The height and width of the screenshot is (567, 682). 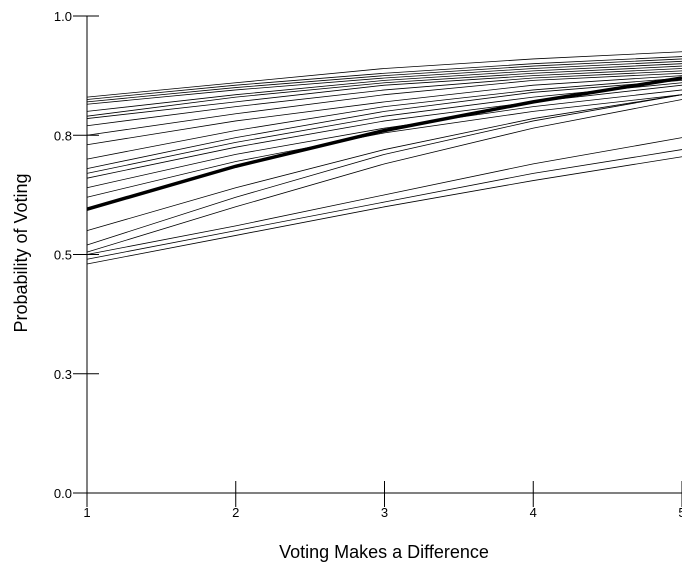 What do you see at coordinates (63, 135) in the screenshot?
I see `y-tick-label: 0.8` at bounding box center [63, 135].